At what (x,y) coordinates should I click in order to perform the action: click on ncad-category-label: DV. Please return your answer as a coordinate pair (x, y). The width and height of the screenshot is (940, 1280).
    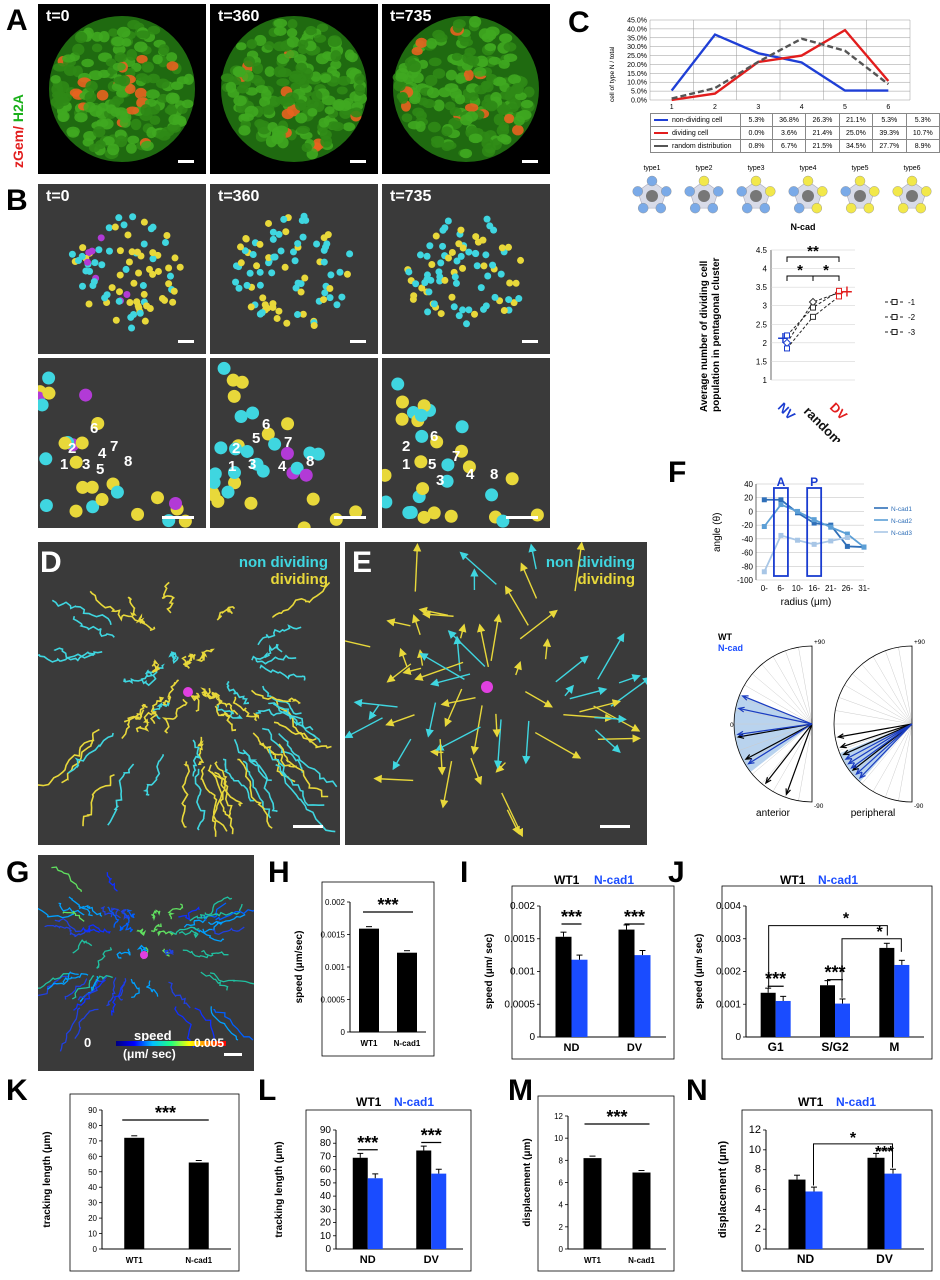
    Looking at the image, I should click on (839, 412).